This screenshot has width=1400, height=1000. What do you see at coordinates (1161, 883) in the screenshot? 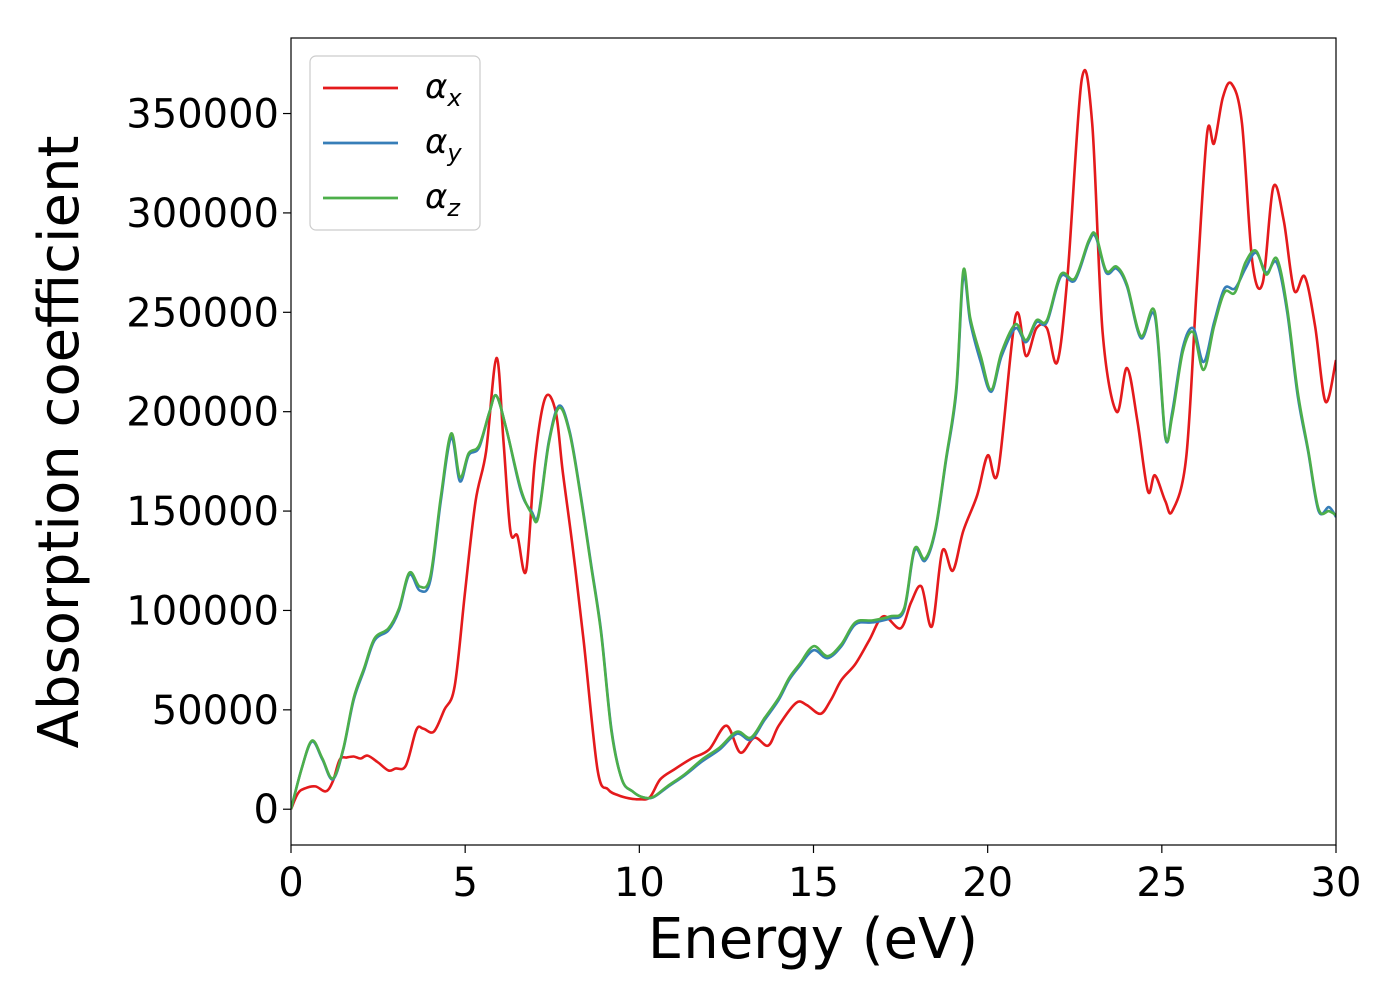
I see `x-tick-label: 25` at bounding box center [1161, 883].